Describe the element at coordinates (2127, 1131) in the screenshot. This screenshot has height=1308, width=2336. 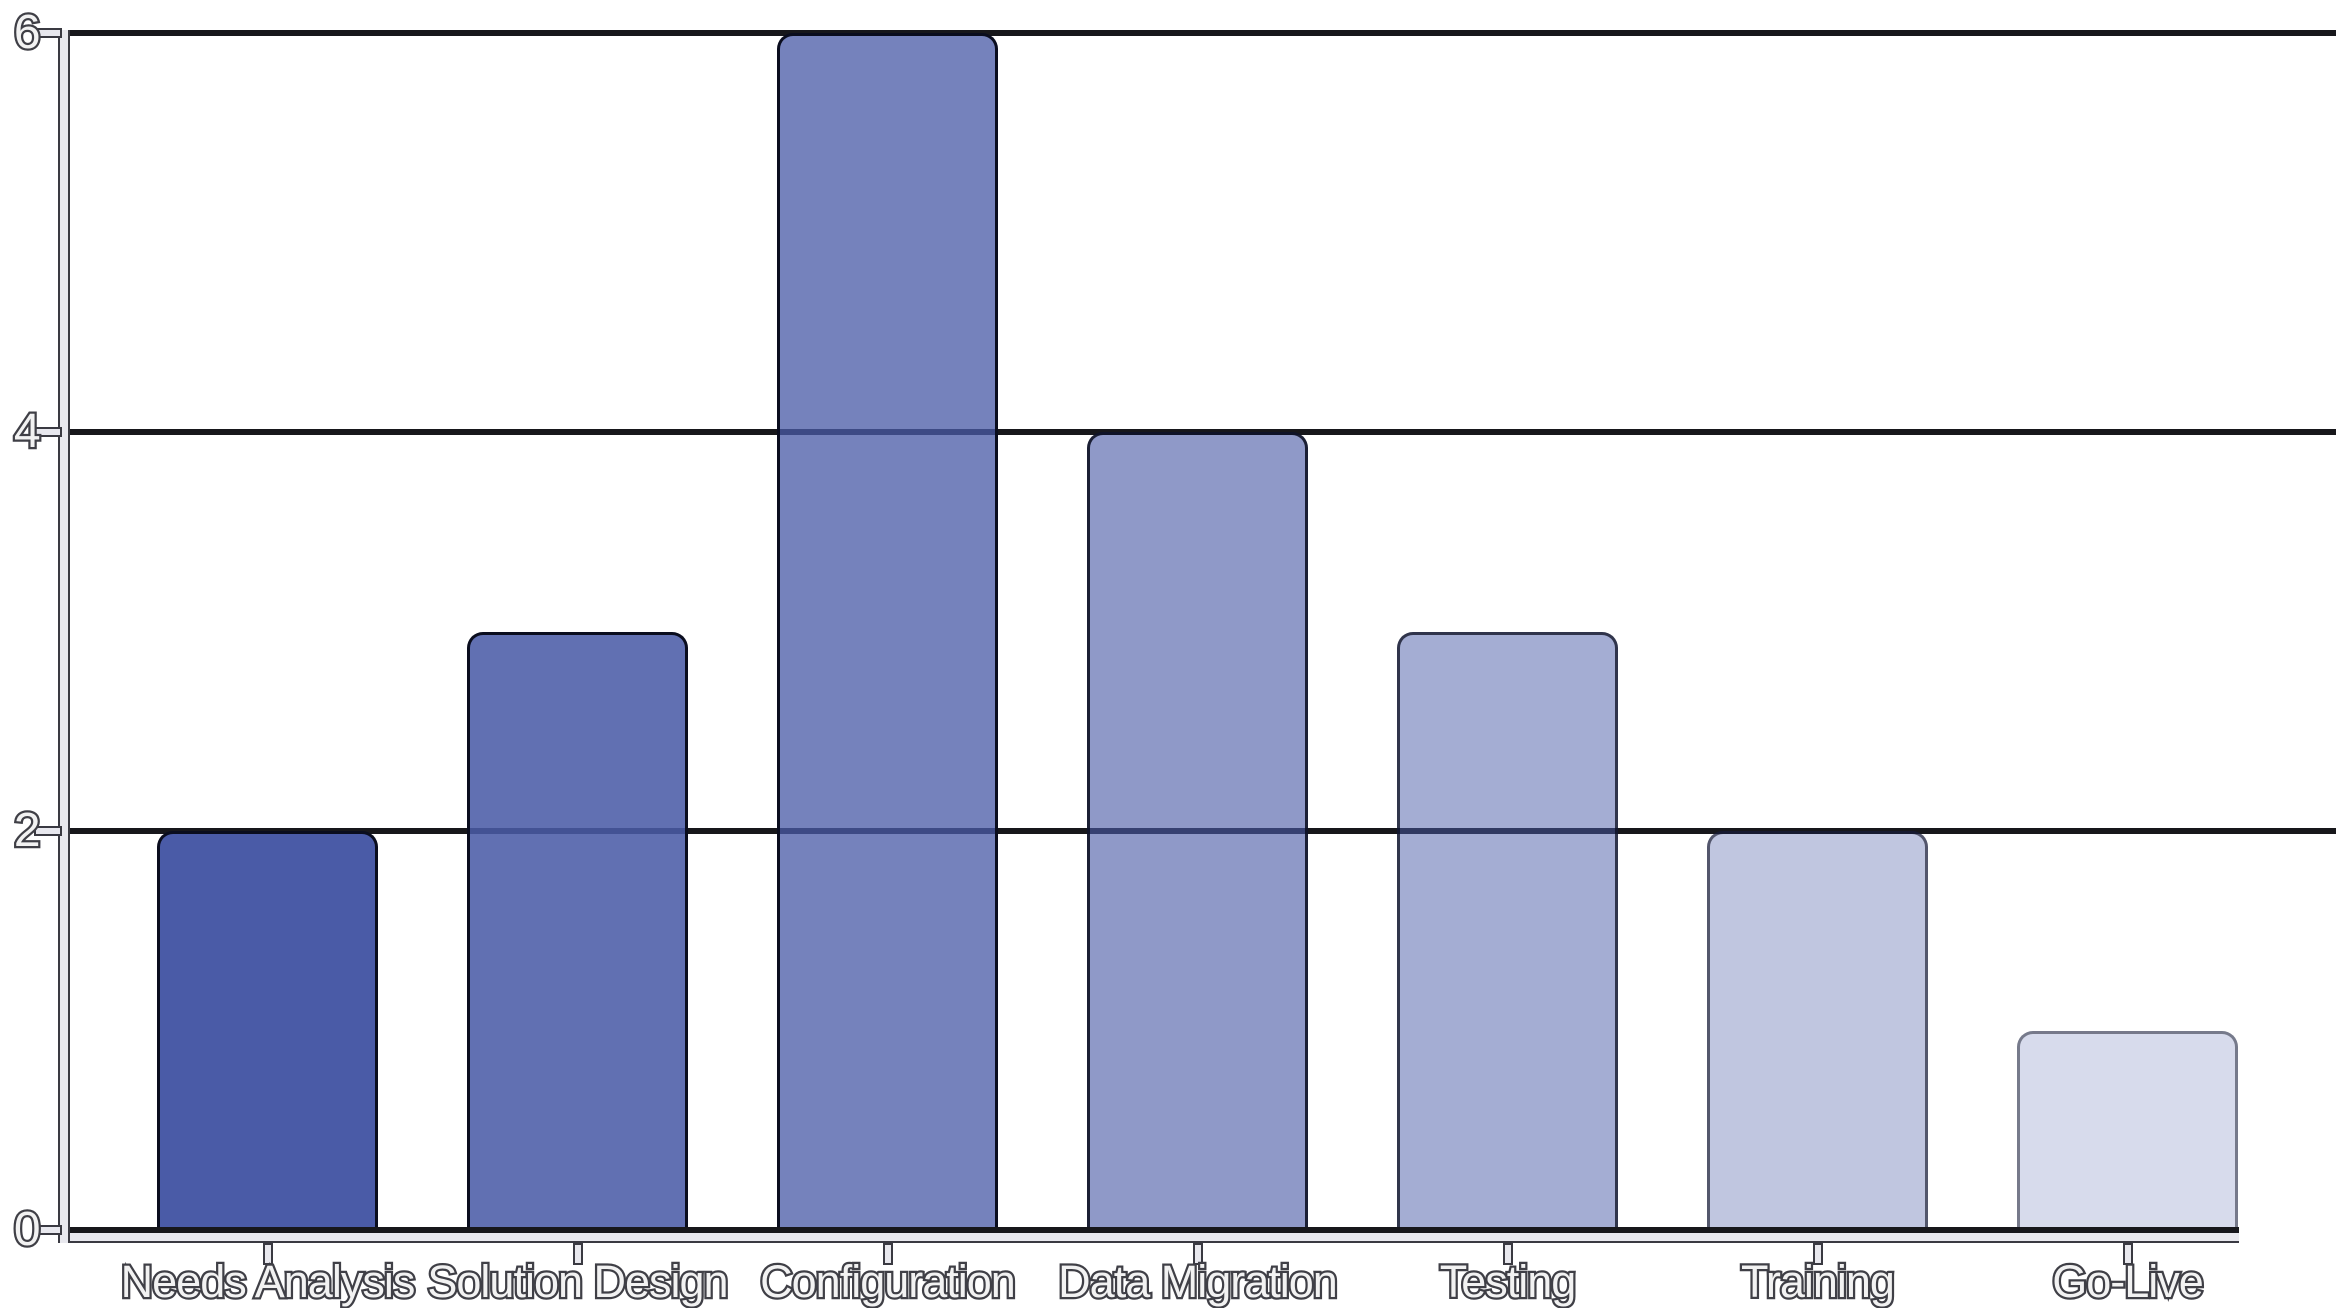
I see `bar-go-live` at that location.